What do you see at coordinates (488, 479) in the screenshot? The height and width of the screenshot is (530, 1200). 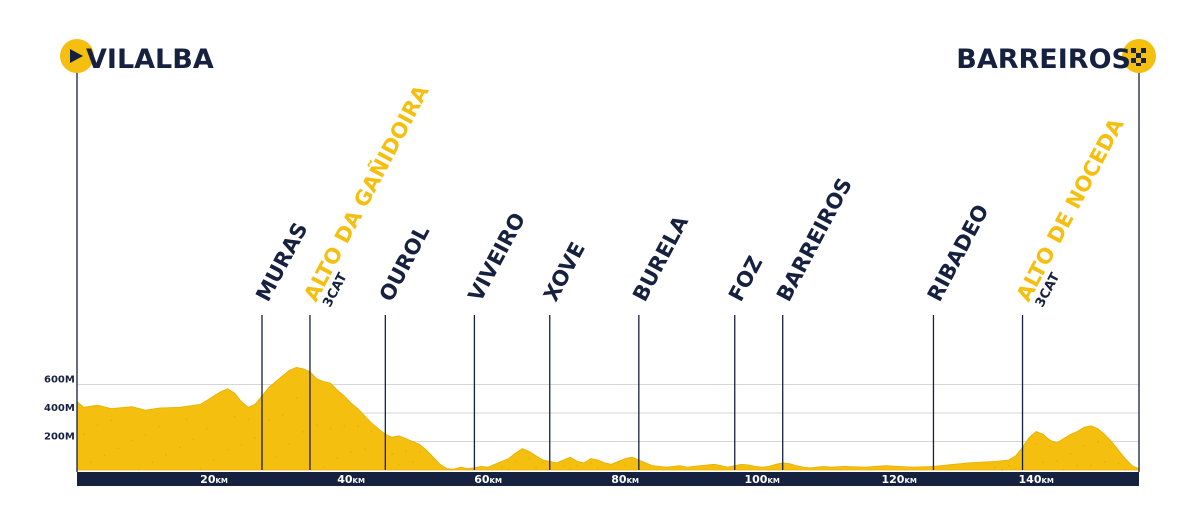 I see `x-tick-label: 60KM` at bounding box center [488, 479].